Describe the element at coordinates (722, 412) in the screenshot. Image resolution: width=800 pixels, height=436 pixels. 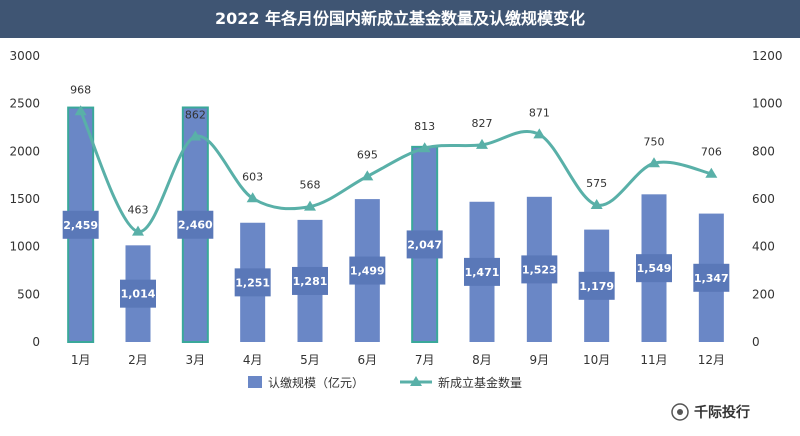
I see `watermark-text: 千际投行` at that location.